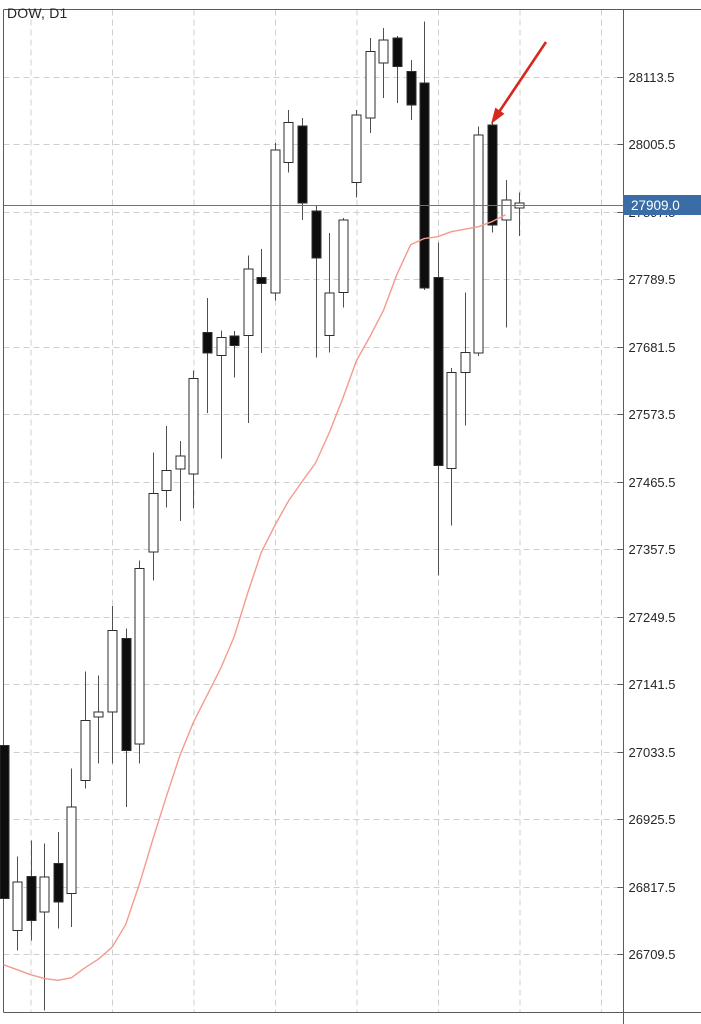 The image size is (701, 1024). What do you see at coordinates (662, 205) in the screenshot?
I see `current-price-label: 27909.0` at bounding box center [662, 205].